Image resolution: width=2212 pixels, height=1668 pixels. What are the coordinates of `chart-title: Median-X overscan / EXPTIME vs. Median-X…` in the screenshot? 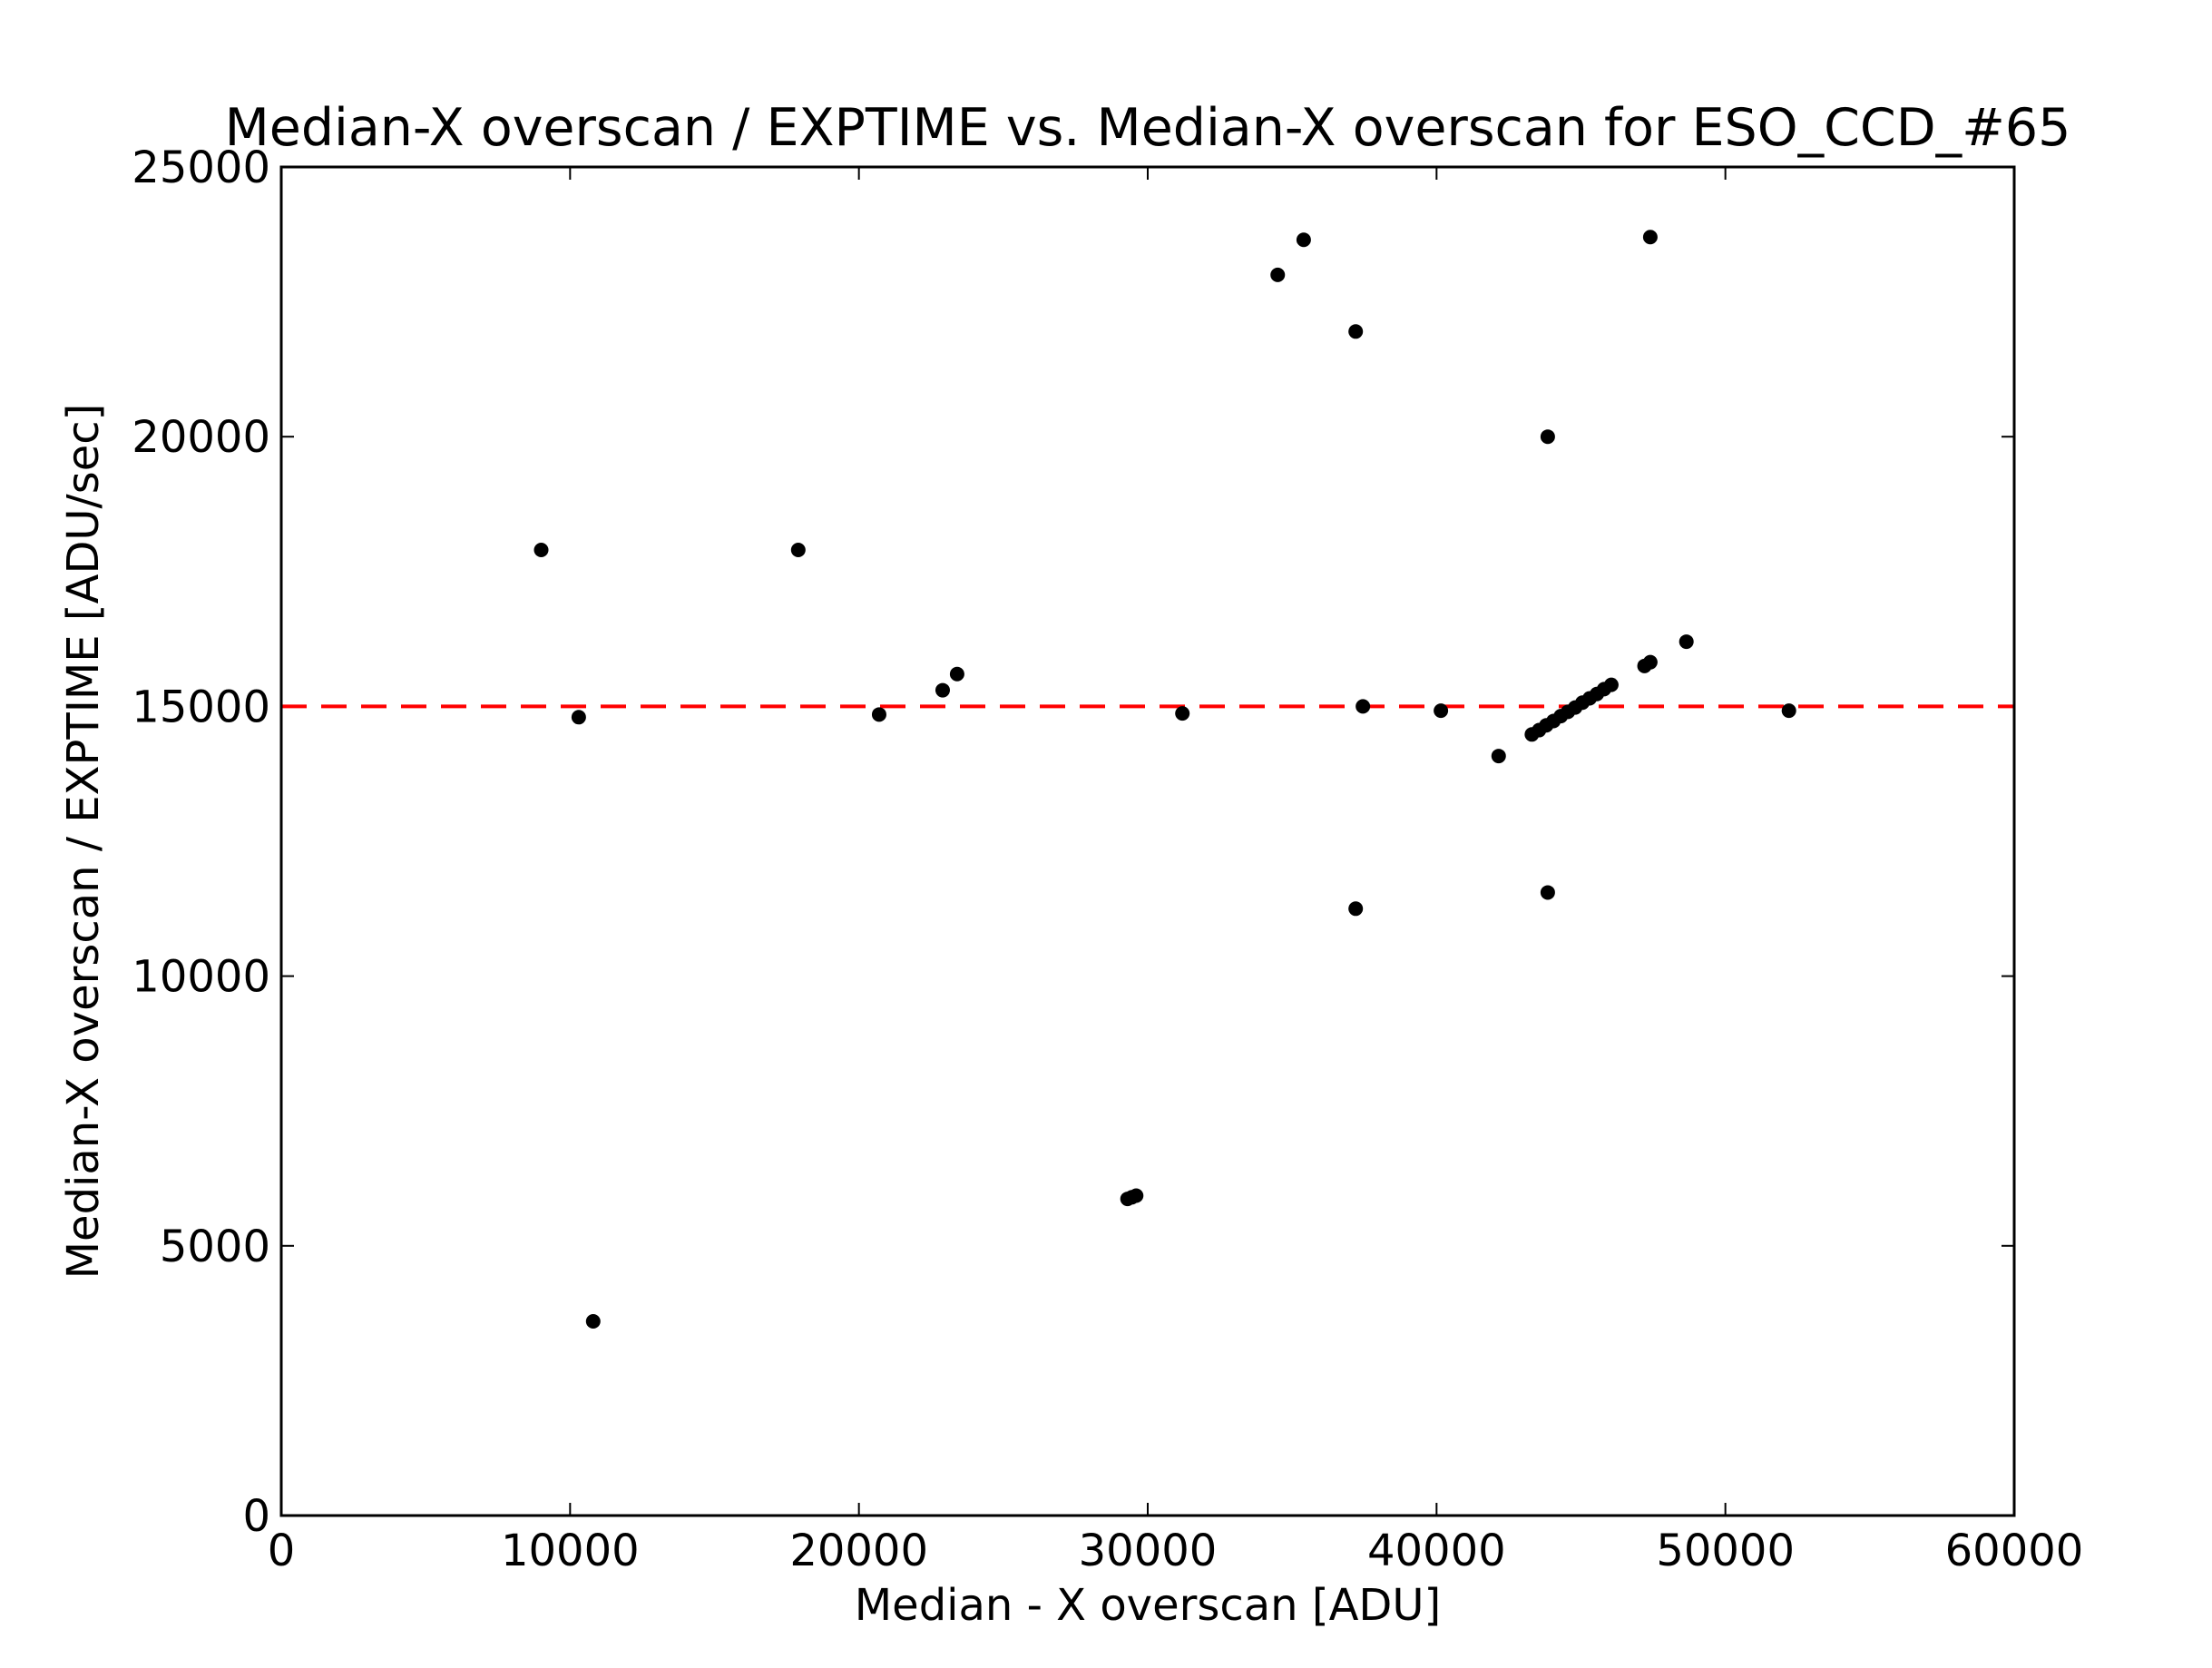 It's located at (1148, 128).